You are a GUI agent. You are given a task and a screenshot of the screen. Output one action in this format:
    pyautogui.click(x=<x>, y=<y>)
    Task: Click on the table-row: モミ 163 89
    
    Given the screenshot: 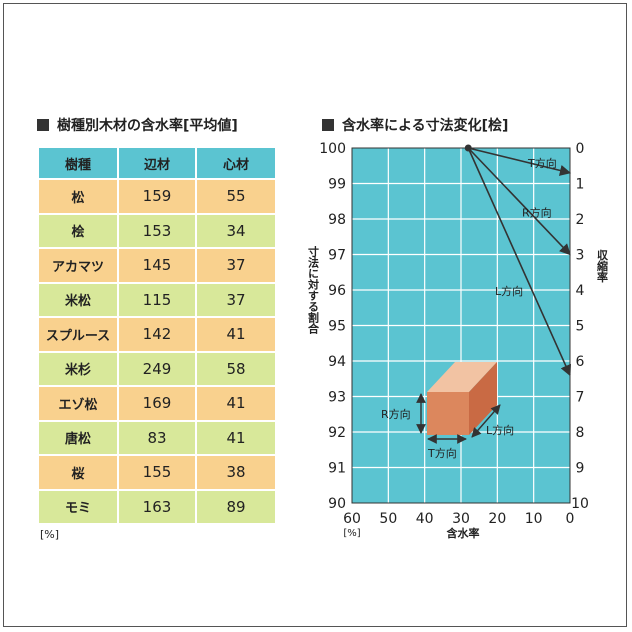 What is the action you would take?
    pyautogui.click(x=157, y=506)
    